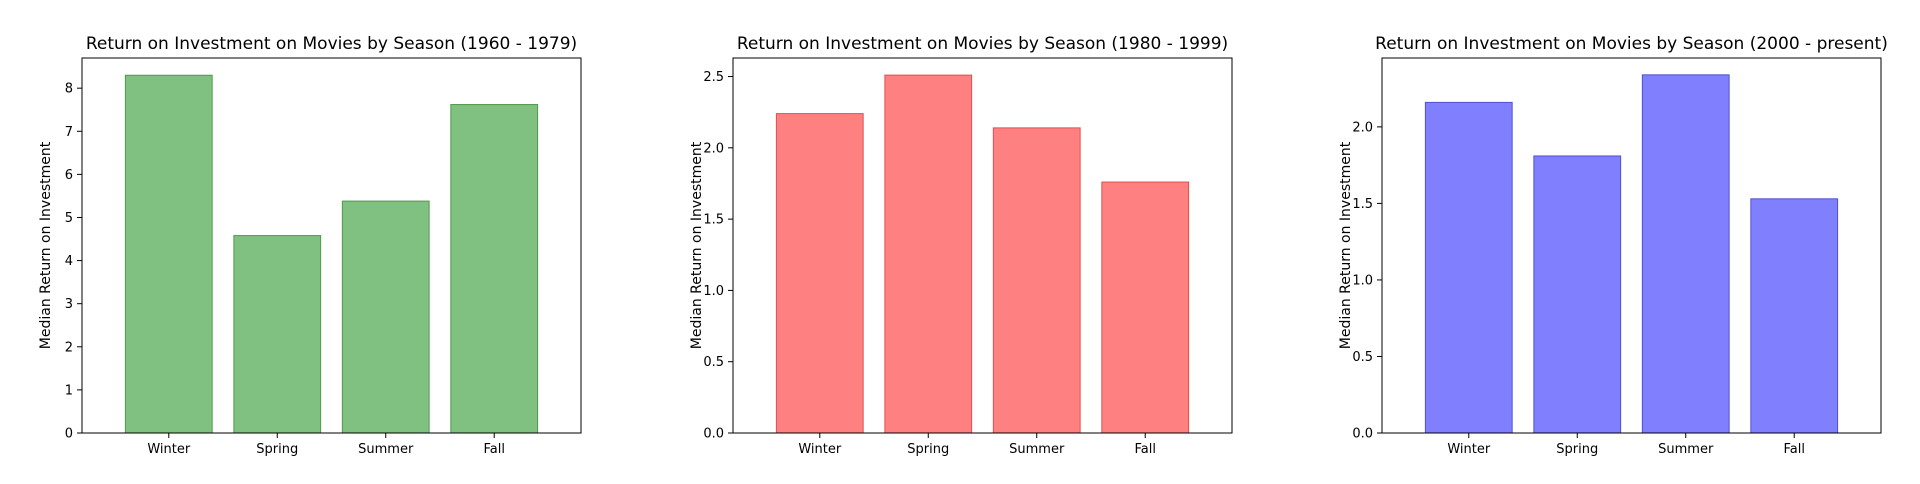  Describe the element at coordinates (69, 347) in the screenshot. I see `y-tick-label: 2` at that location.